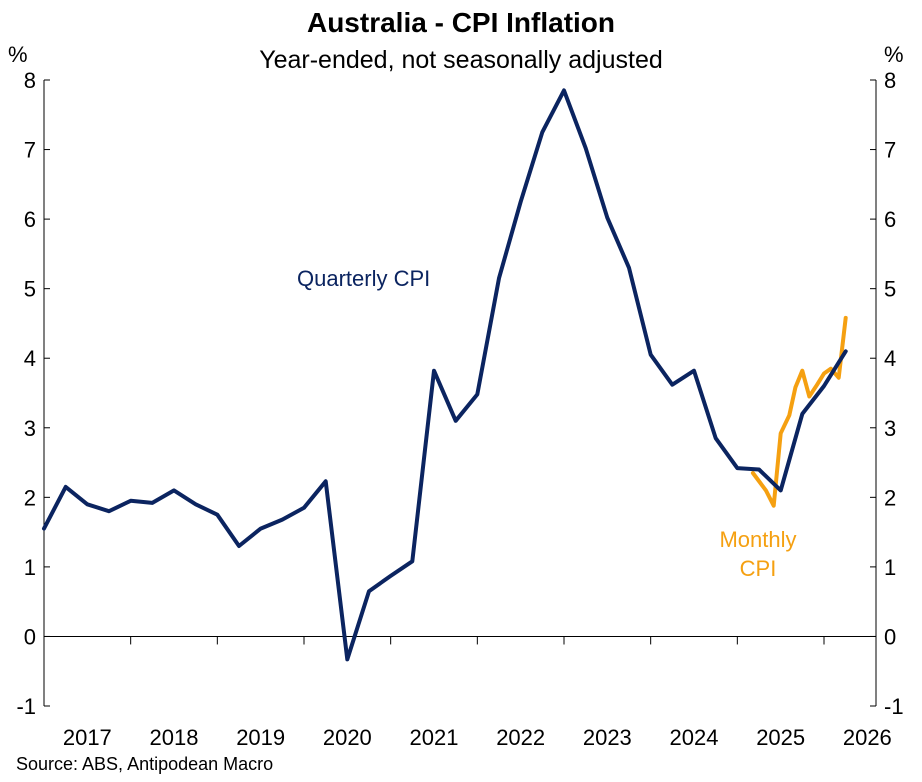 The width and height of the screenshot is (922, 782). Describe the element at coordinates (30, 567) in the screenshot. I see `y-tick-label-left: 1` at that location.